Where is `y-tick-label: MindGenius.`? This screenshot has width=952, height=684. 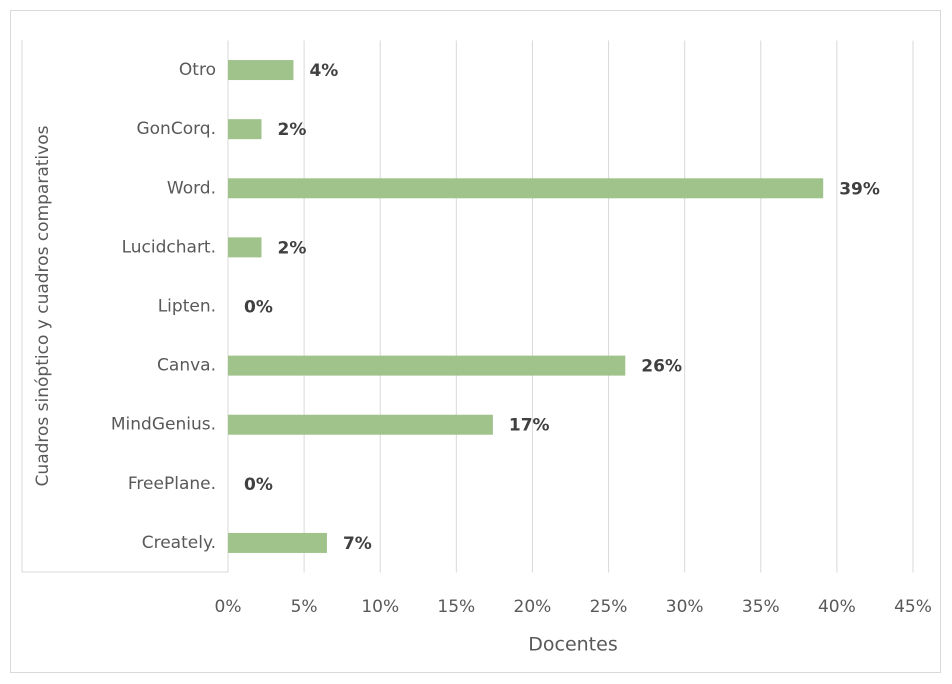
y-tick-label: MindGenius. is located at coordinates (163, 425).